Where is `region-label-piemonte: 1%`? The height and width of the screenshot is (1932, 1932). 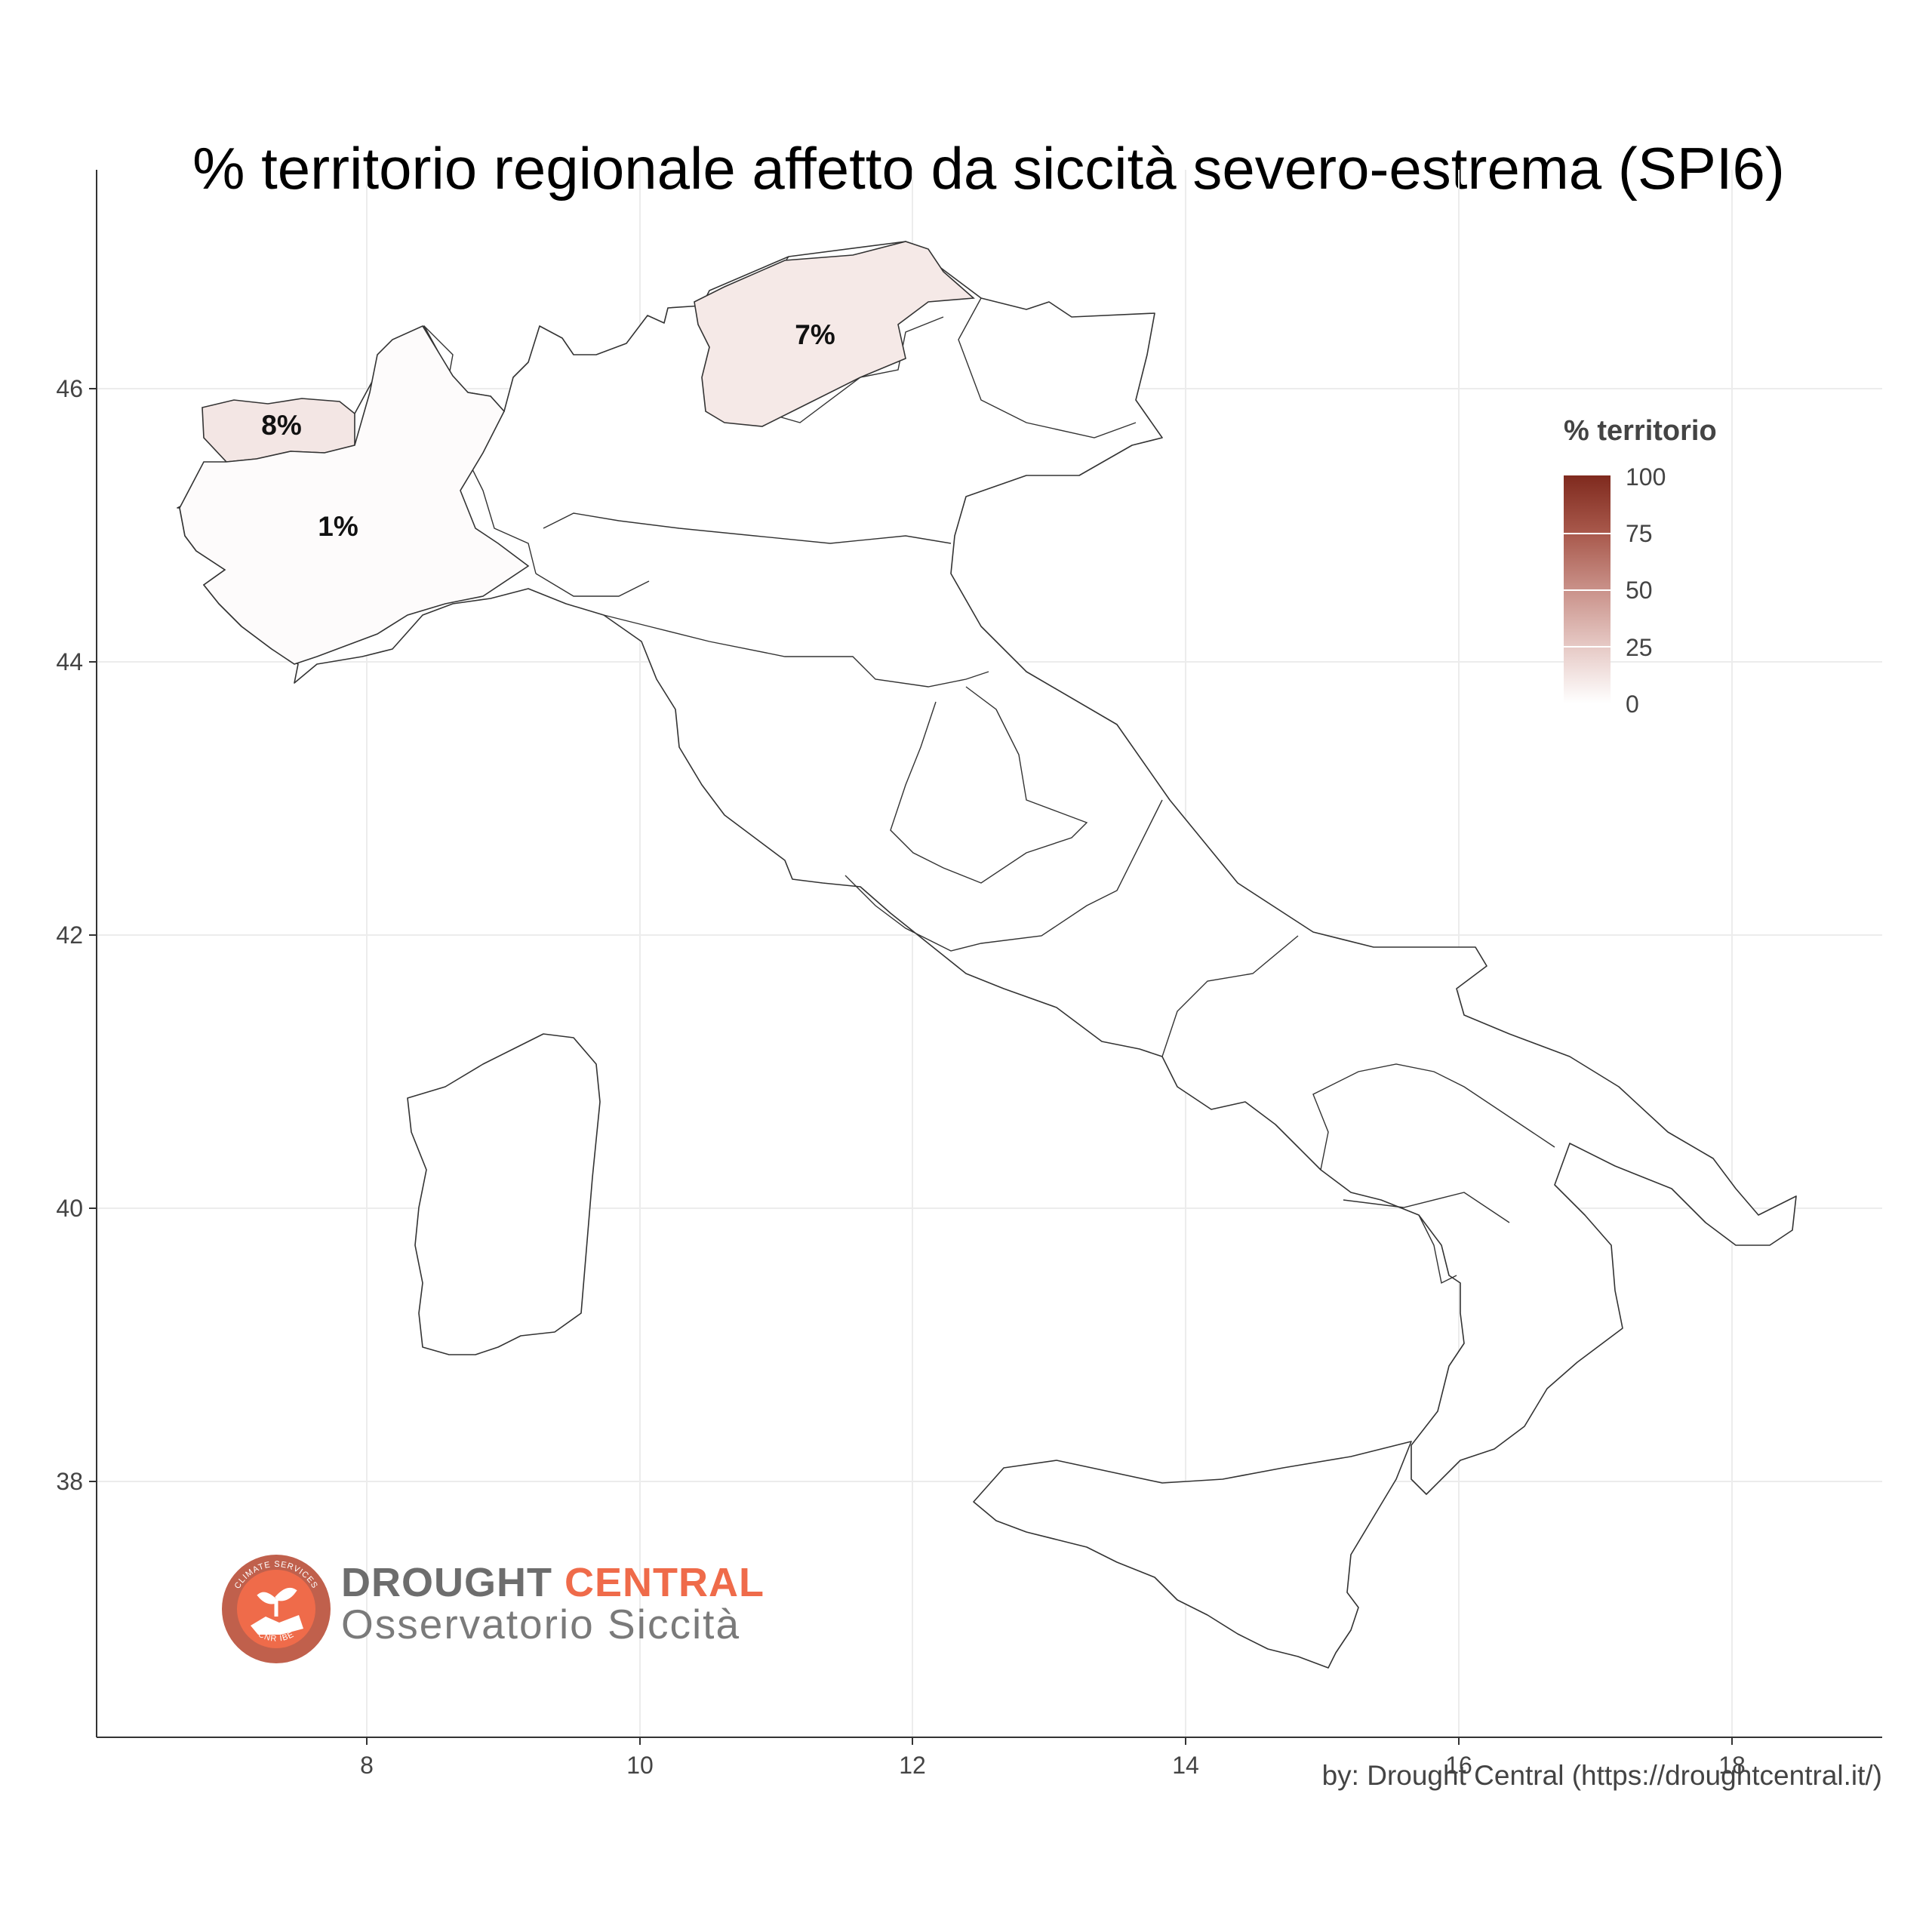
region-label-piemonte: 1% is located at coordinates (338, 526).